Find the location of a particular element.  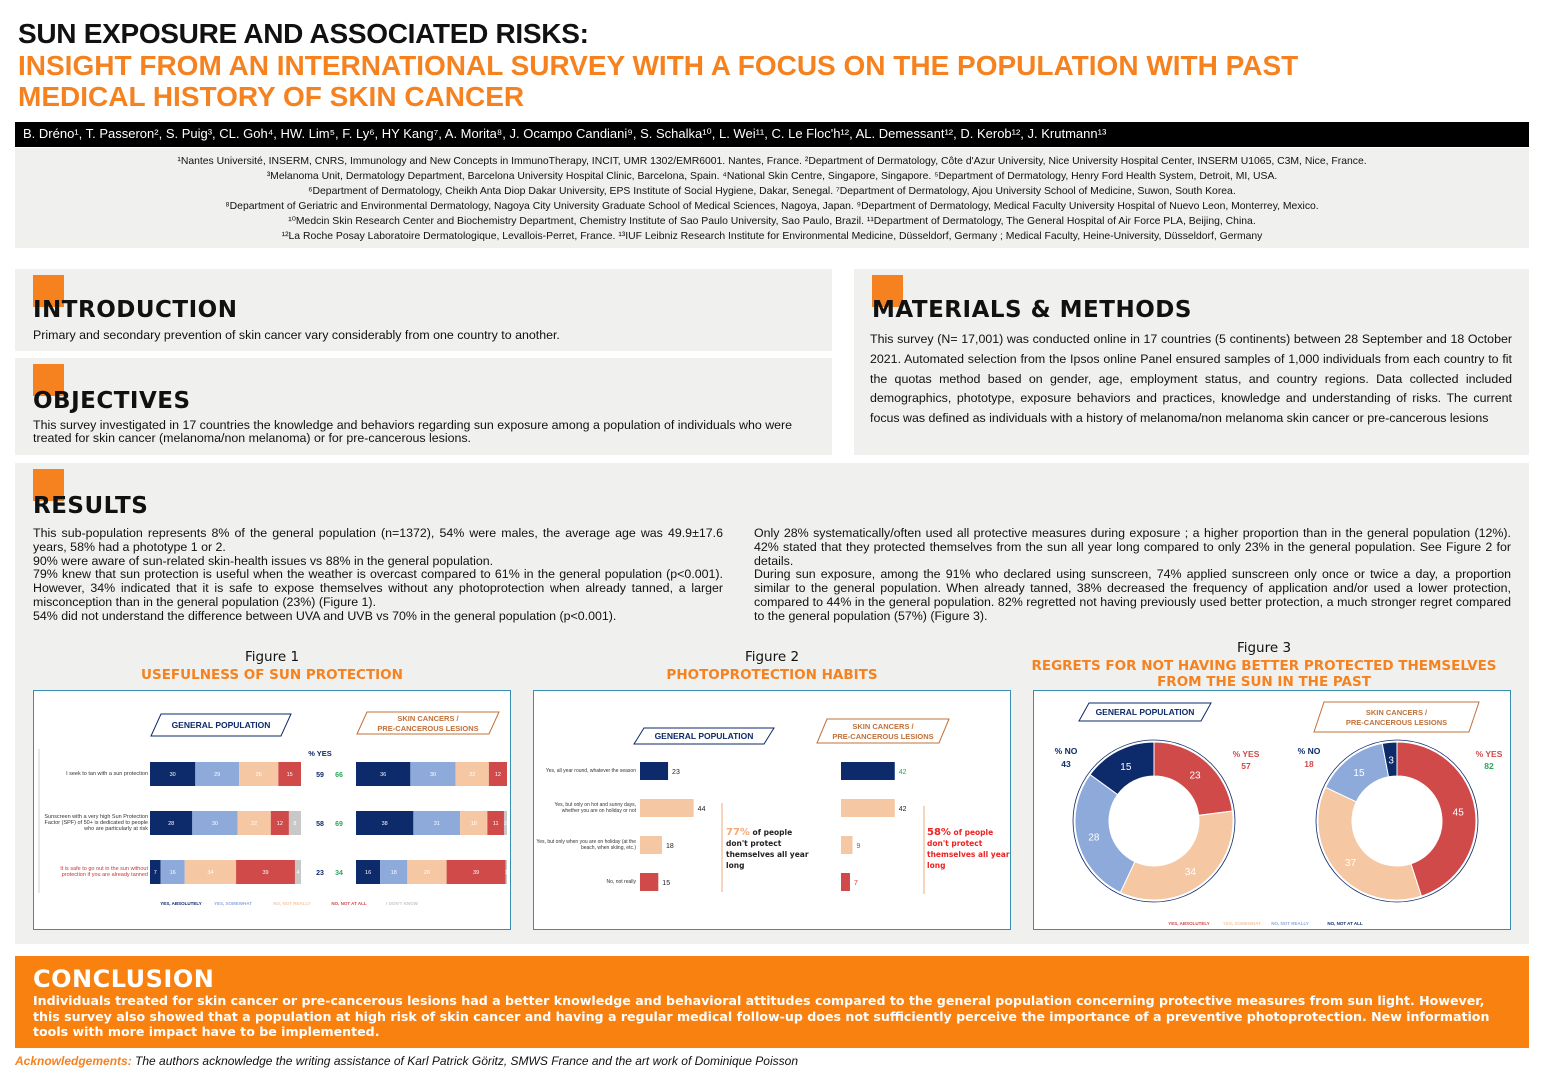

fig2-value-skin: 42 is located at coordinates (903, 809).